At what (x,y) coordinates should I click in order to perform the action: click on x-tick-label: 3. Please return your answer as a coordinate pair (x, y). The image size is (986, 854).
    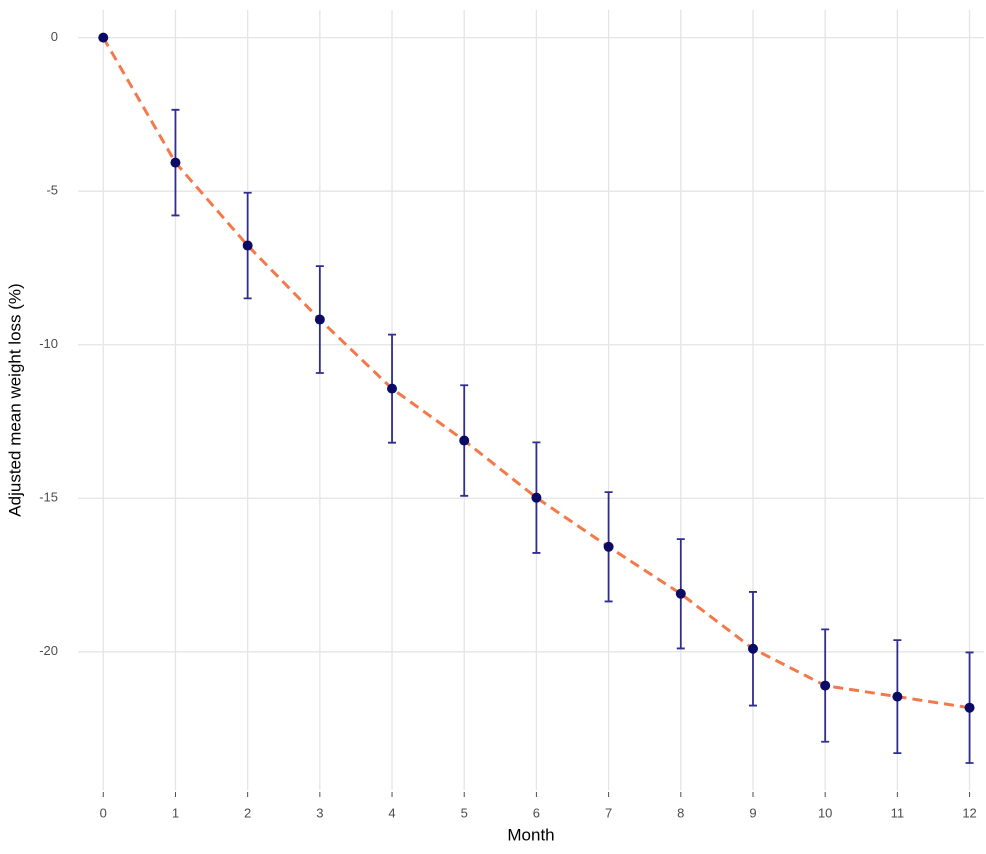
    Looking at the image, I should click on (319, 812).